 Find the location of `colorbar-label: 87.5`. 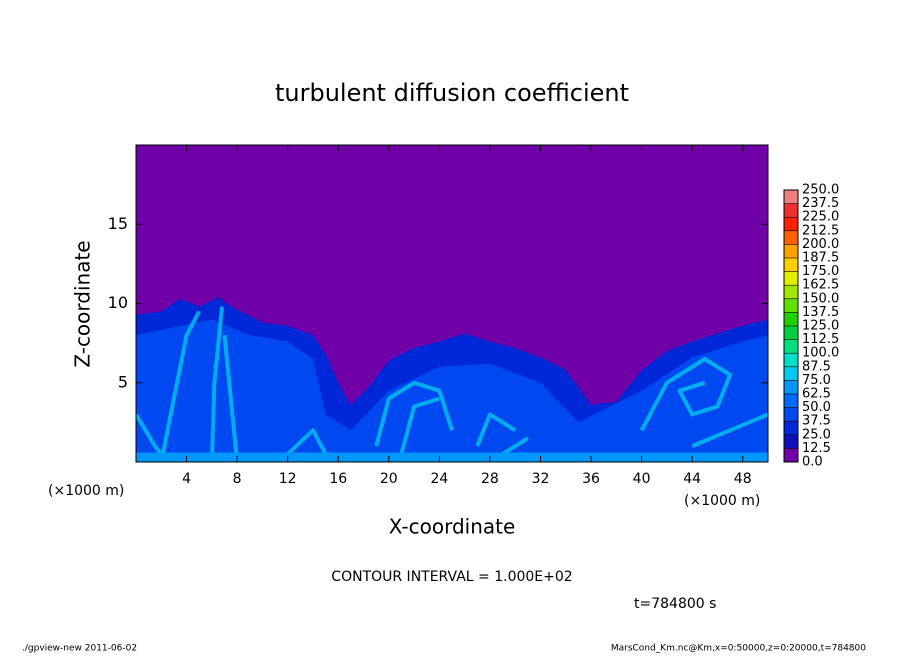

colorbar-label: 87.5 is located at coordinates (816, 366).